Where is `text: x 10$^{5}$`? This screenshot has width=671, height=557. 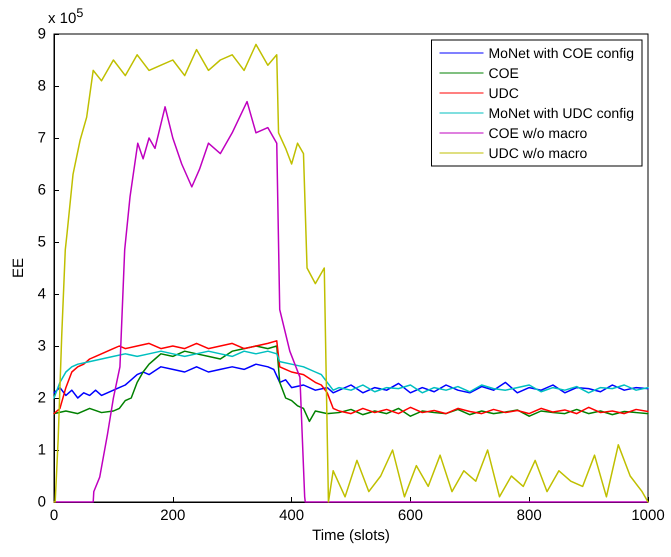 text: x 10$^{5}$ is located at coordinates (66, 16).